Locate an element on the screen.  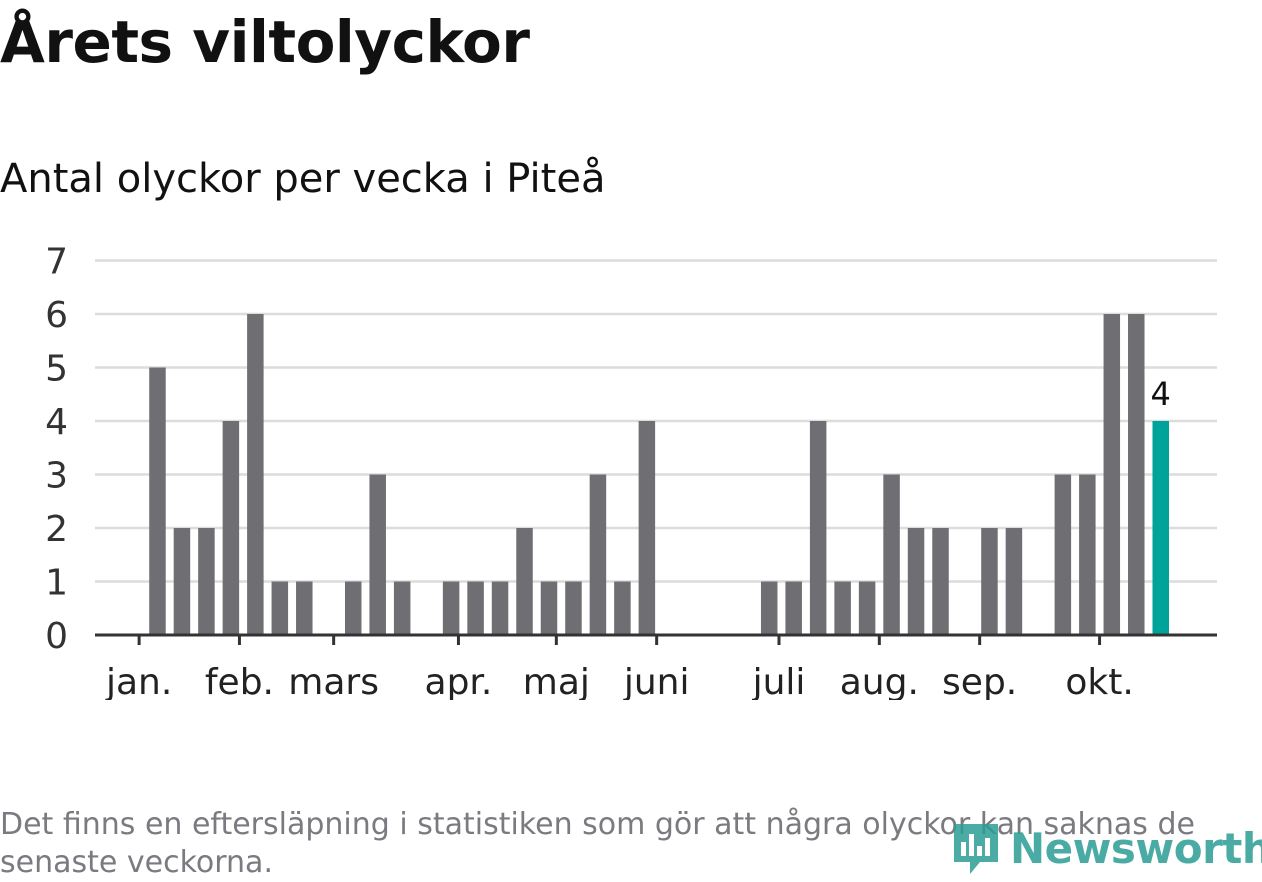
brand-logo: Newsworthy is located at coordinates (1106, 848).